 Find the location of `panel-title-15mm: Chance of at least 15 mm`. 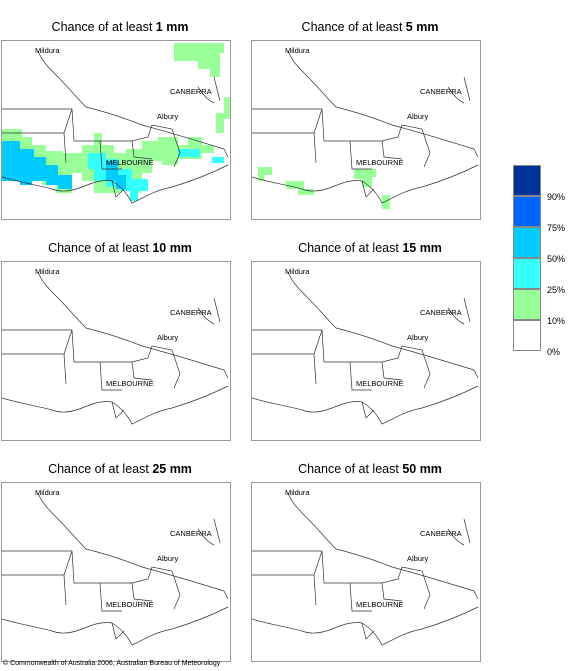

panel-title-15mm: Chance of at least 15 mm is located at coordinates (370, 248).